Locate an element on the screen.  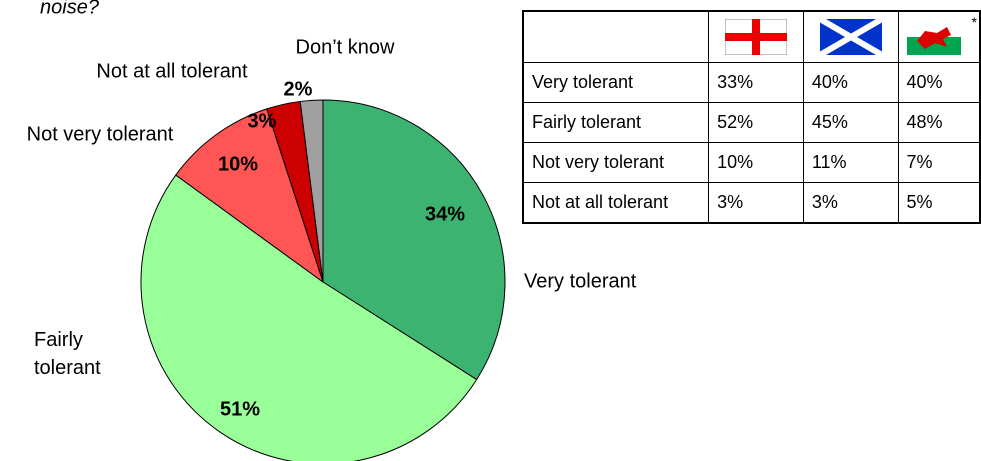
cell: 52% is located at coordinates (756, 122).